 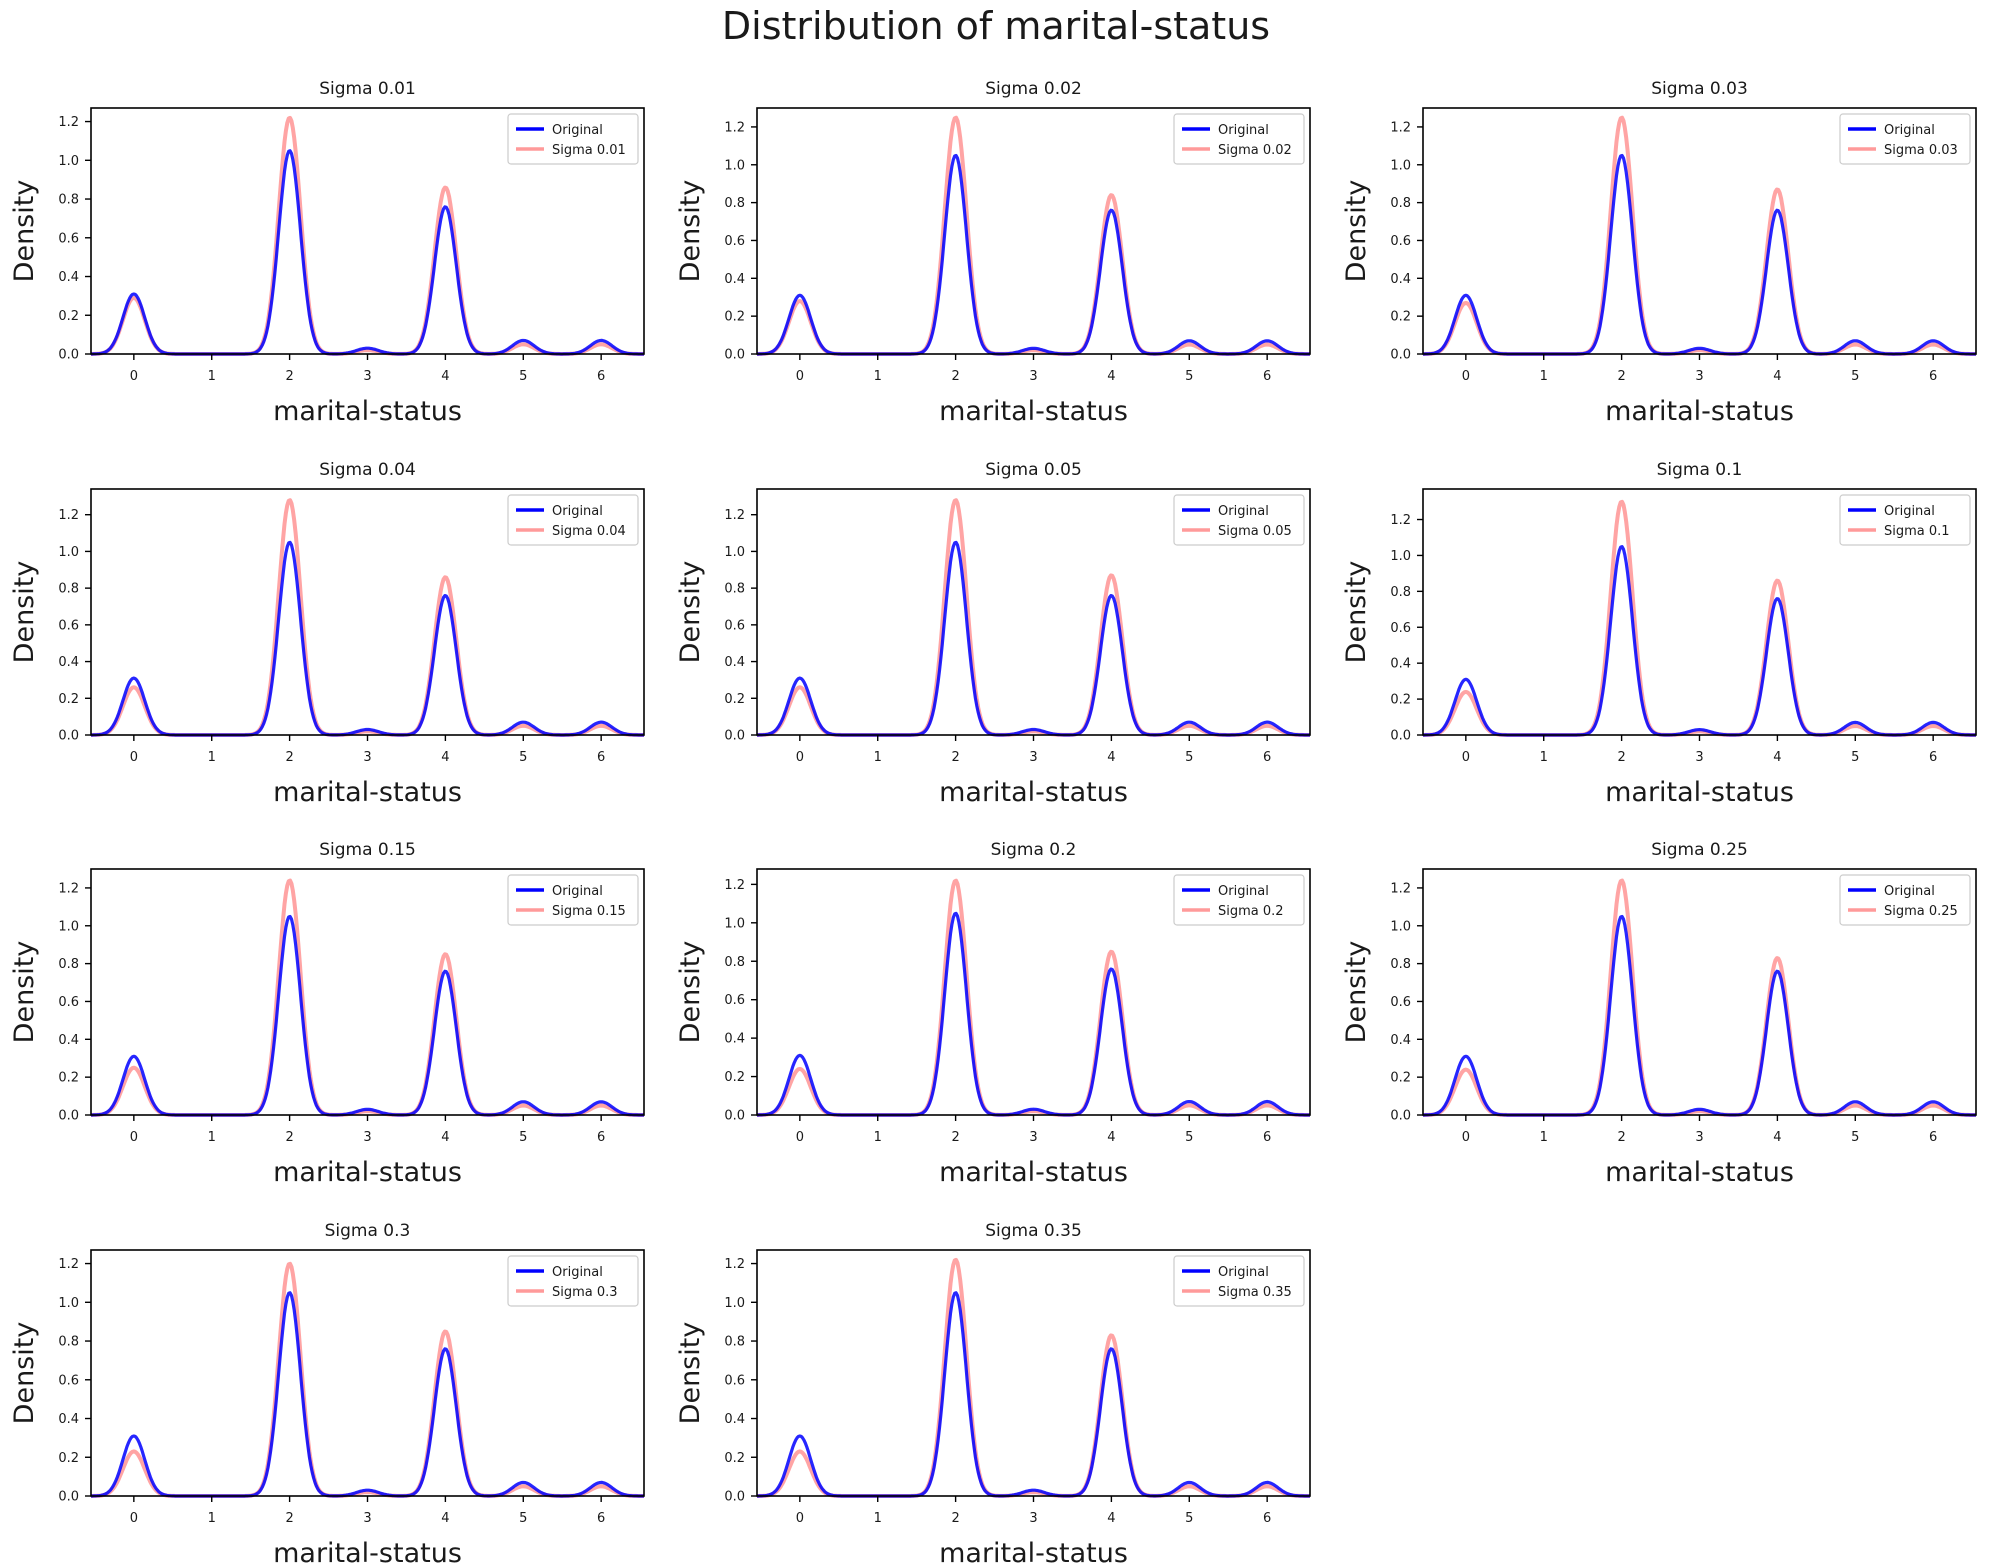 I want to click on subplot-title: Sigma 0.3, so click(x=368, y=1231).